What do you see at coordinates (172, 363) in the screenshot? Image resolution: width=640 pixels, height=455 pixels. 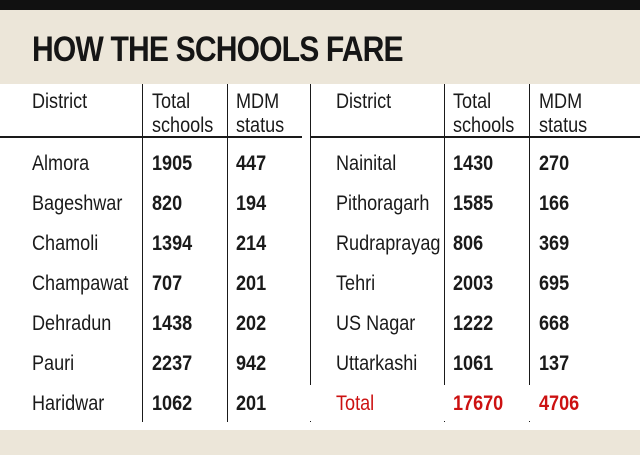 I see `left-total-cell: 2237` at bounding box center [172, 363].